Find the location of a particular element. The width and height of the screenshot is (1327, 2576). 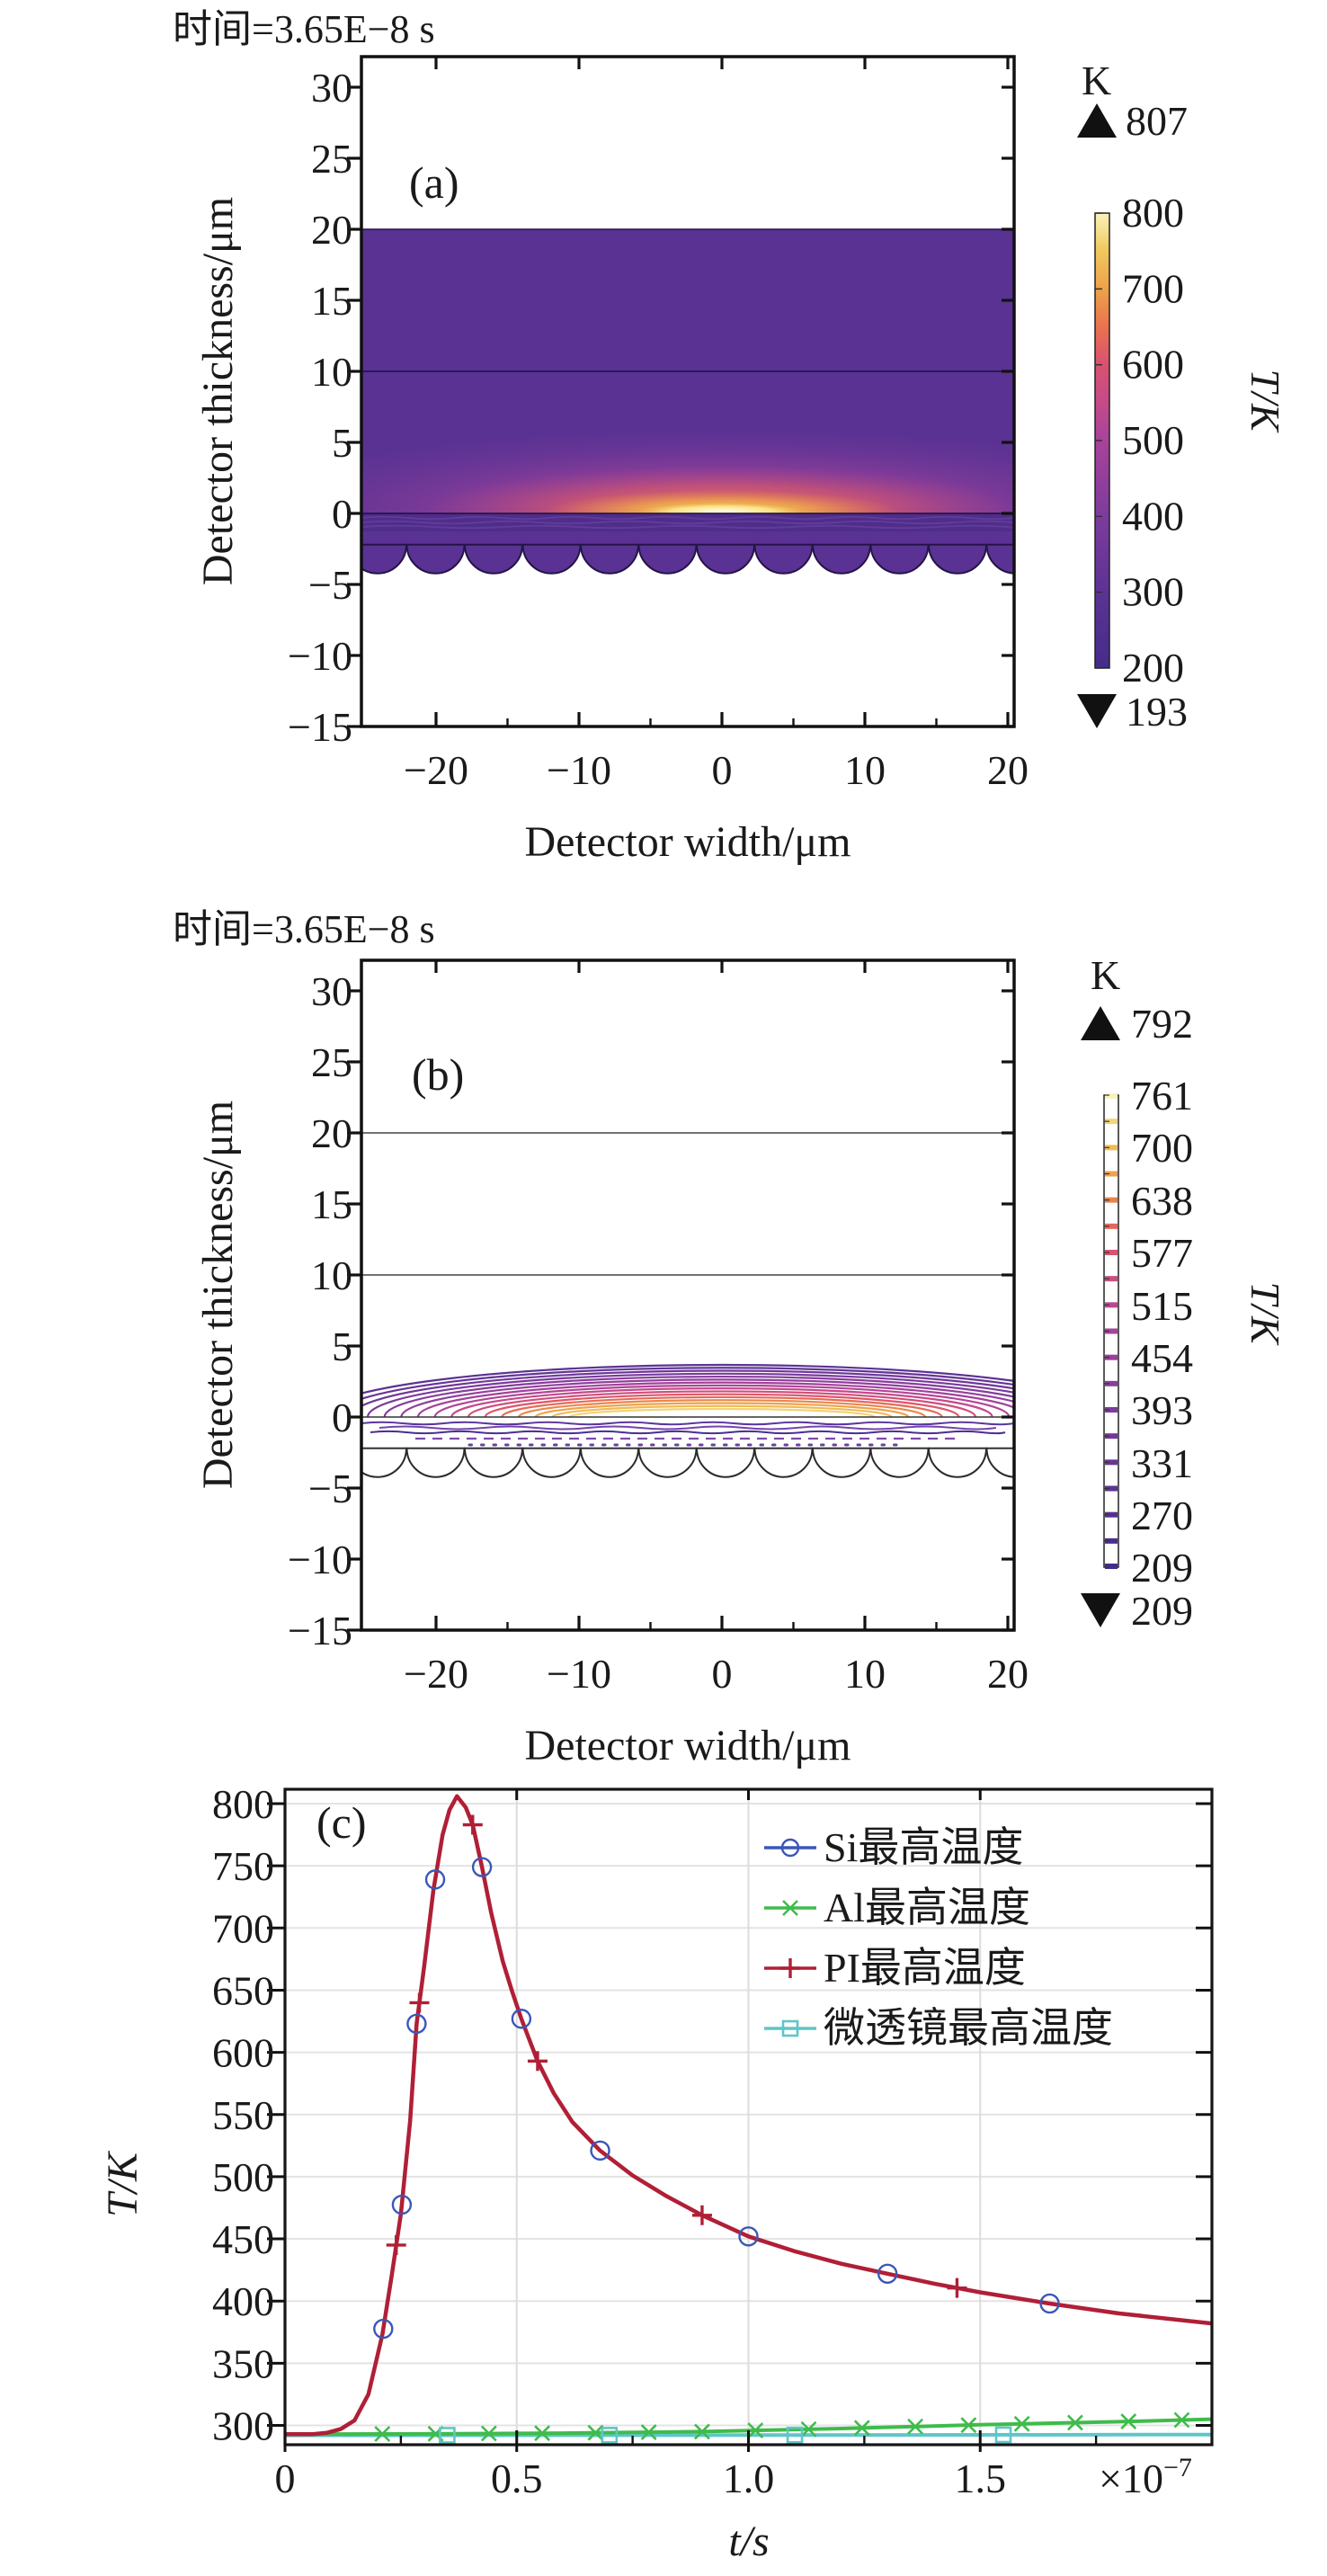

colorbar-a-max: 807 is located at coordinates (1157, 121).